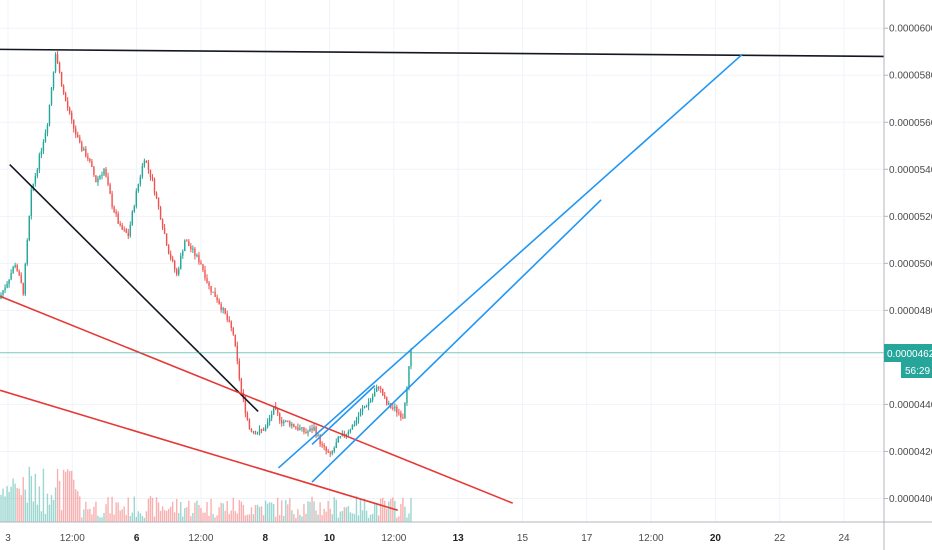  What do you see at coordinates (910, 405) in the screenshot?
I see `price-tick-label: 0.0000440` at bounding box center [910, 405].